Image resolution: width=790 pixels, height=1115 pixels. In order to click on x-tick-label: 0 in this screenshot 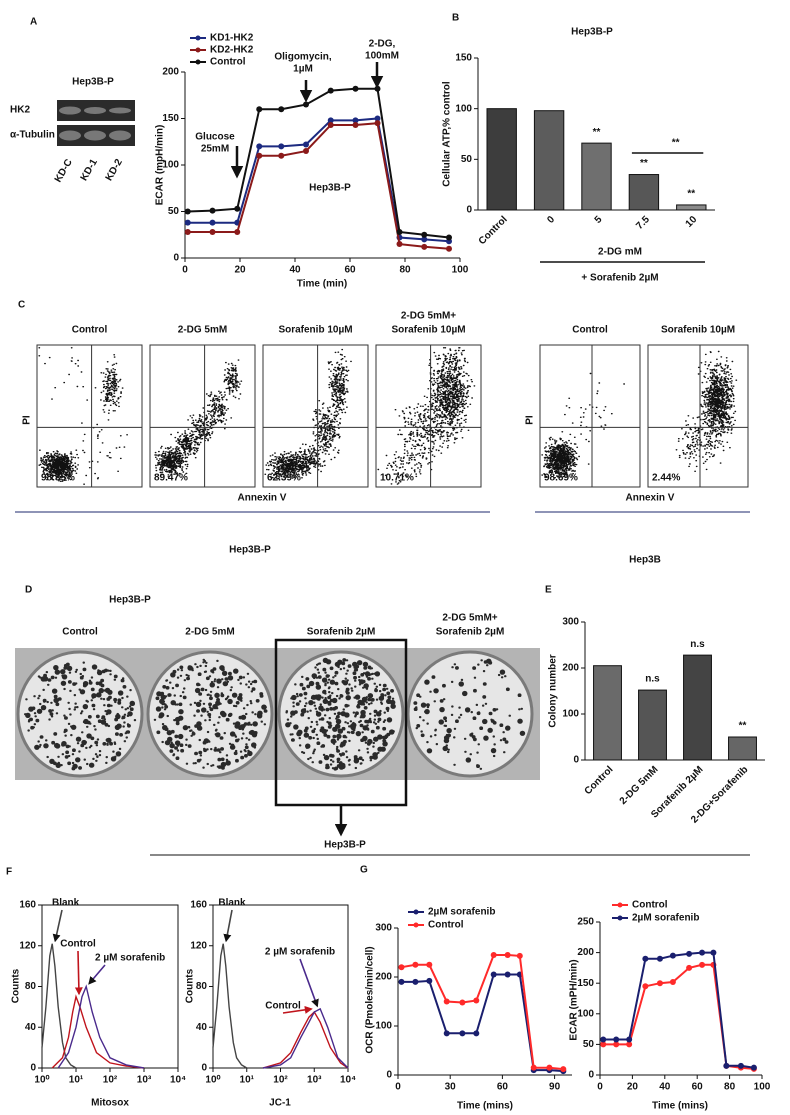, I will do `click(398, 1087)`.